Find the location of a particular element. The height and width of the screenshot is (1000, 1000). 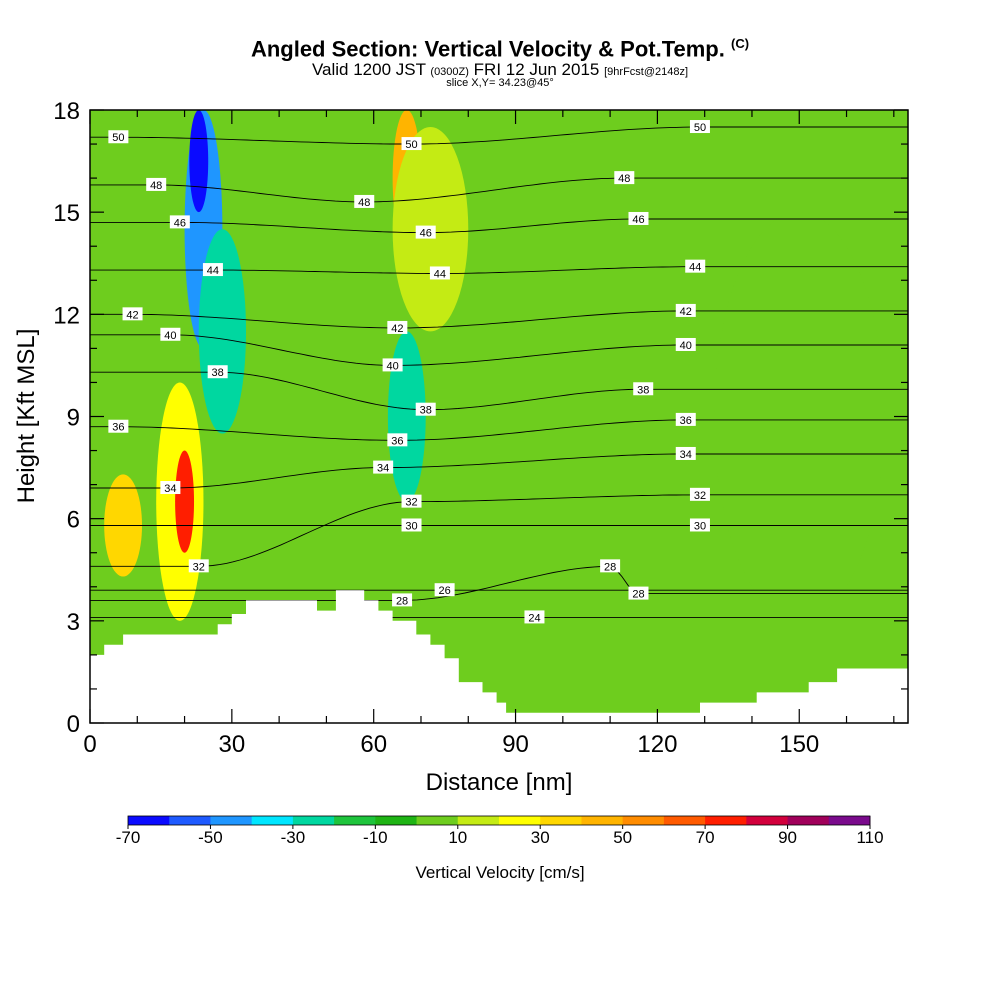

colorbar-tick-label: 10 is located at coordinates (457, 837).